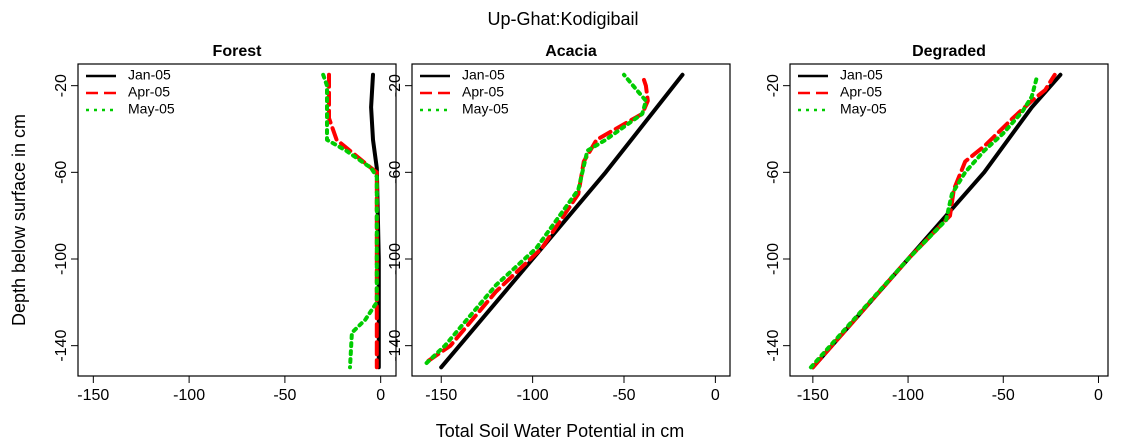 The image size is (1126, 444). What do you see at coordinates (560, 431) in the screenshot?
I see `x-axis-label: Total Soil Water Potential in cm` at bounding box center [560, 431].